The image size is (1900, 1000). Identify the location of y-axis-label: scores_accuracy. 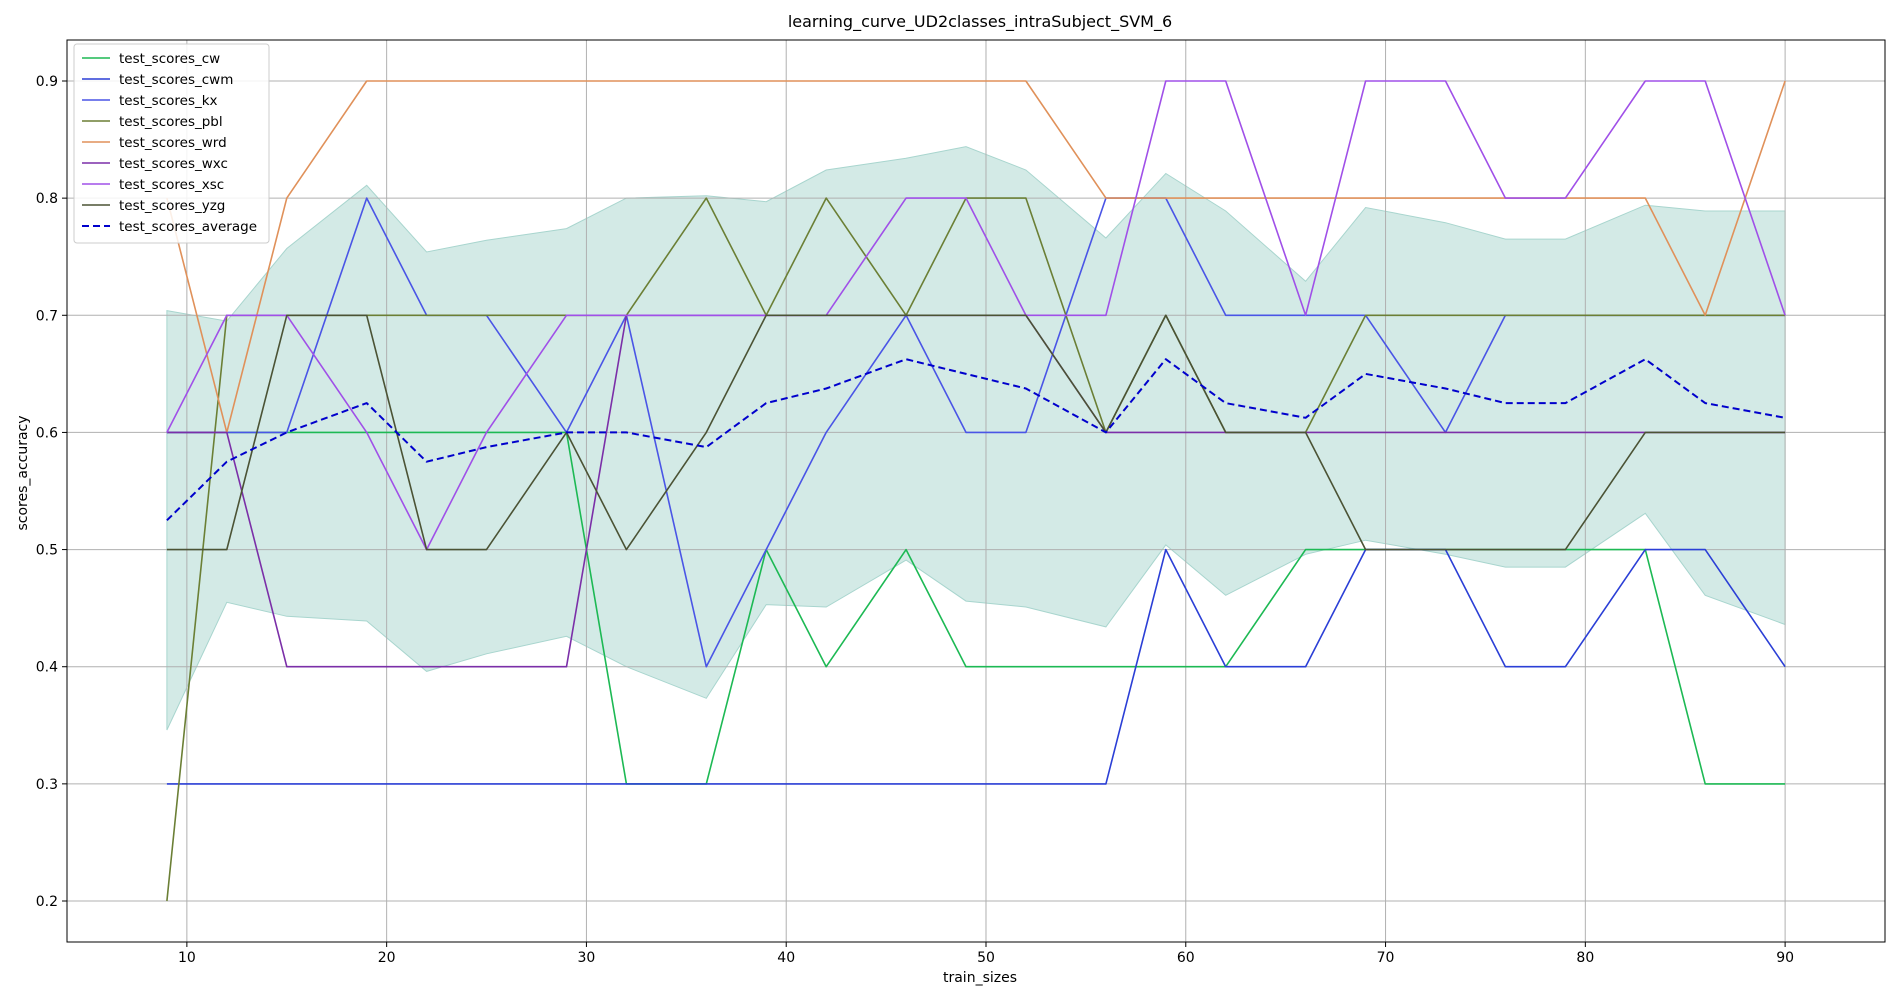
(23, 472).